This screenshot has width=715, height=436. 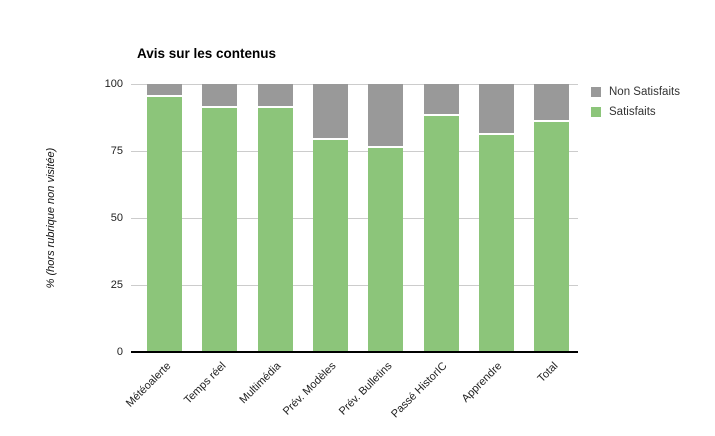 I want to click on chart-title: Avis sur les contenus, so click(x=207, y=53).